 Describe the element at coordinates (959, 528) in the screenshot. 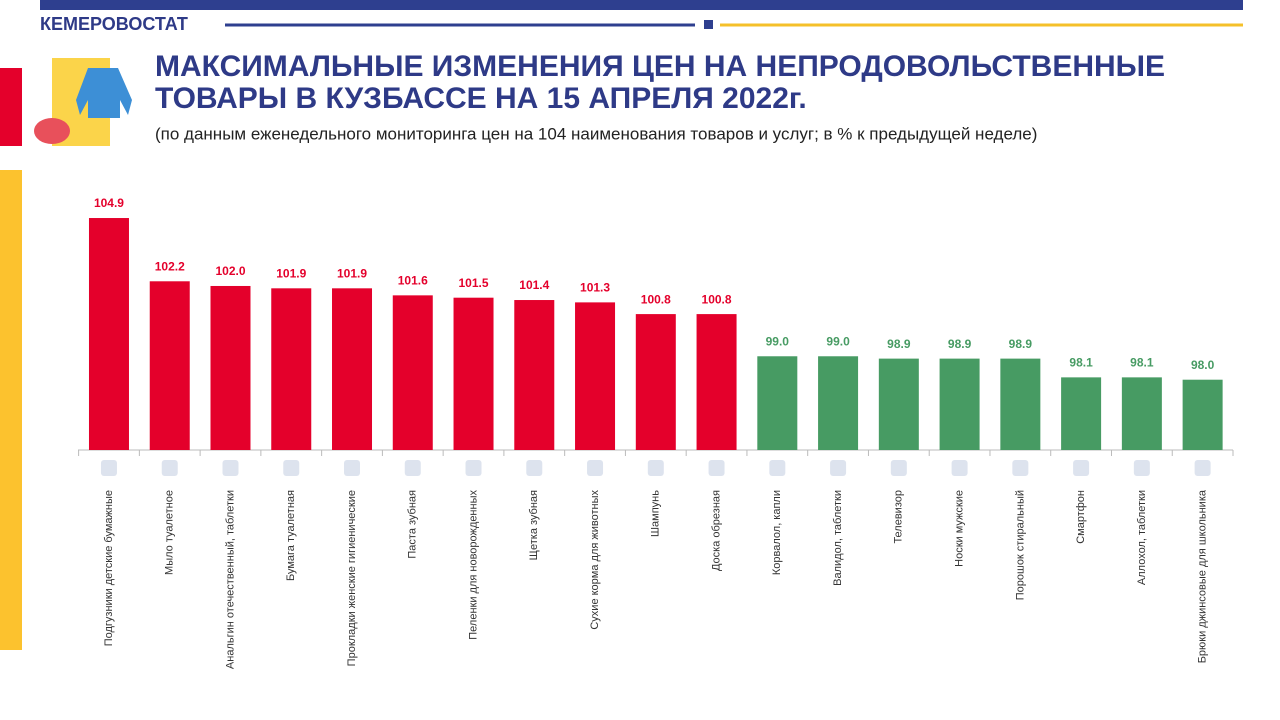

I see `x-tick-label: Носки мужские` at that location.